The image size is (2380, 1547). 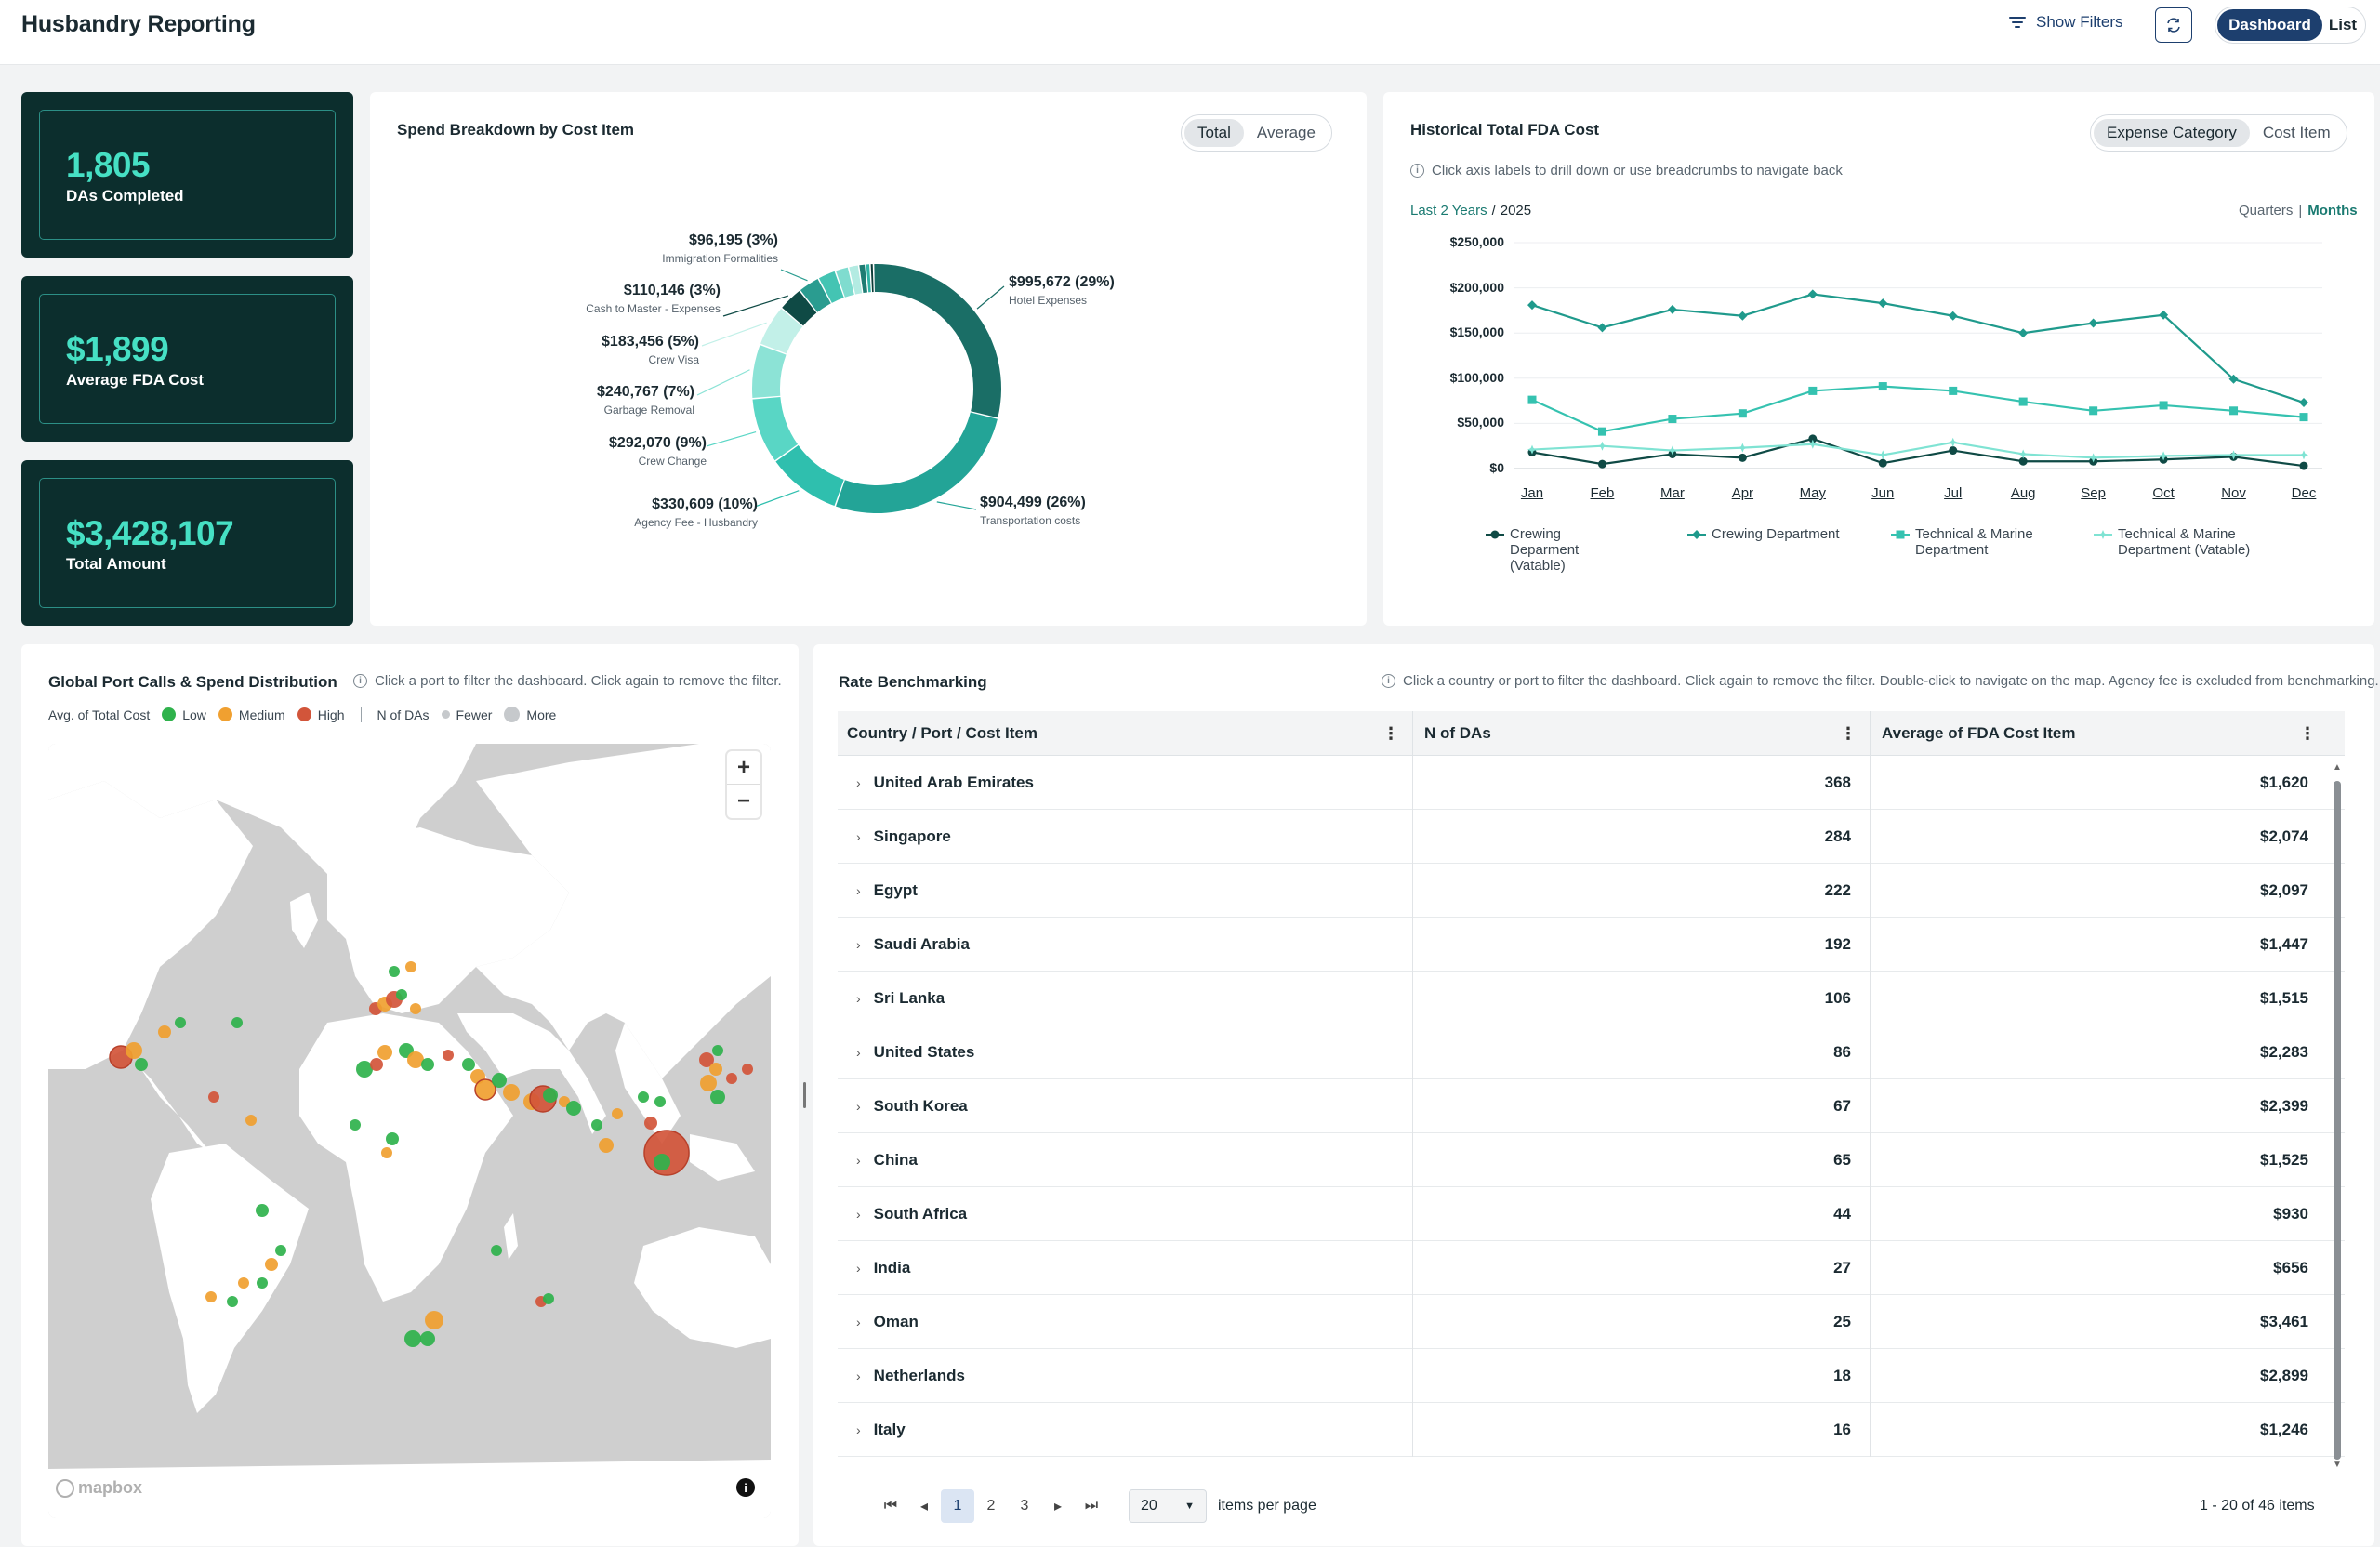 What do you see at coordinates (1591, 1376) in the screenshot?
I see `table-row: › Netherlands 18 $2,899` at bounding box center [1591, 1376].